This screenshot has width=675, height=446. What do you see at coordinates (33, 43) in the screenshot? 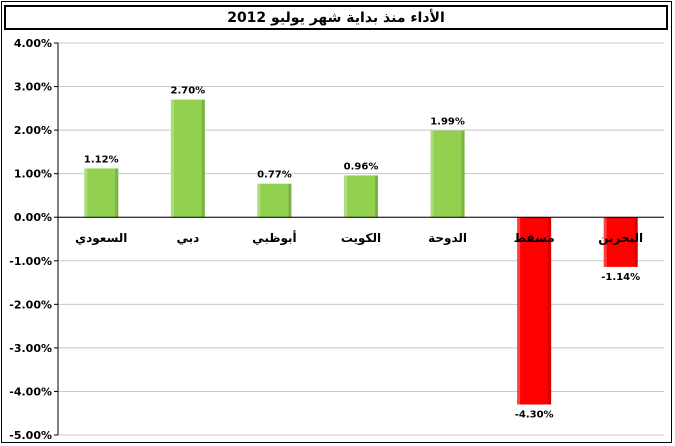
I see `y-tick-label: 4.00%` at bounding box center [33, 43].